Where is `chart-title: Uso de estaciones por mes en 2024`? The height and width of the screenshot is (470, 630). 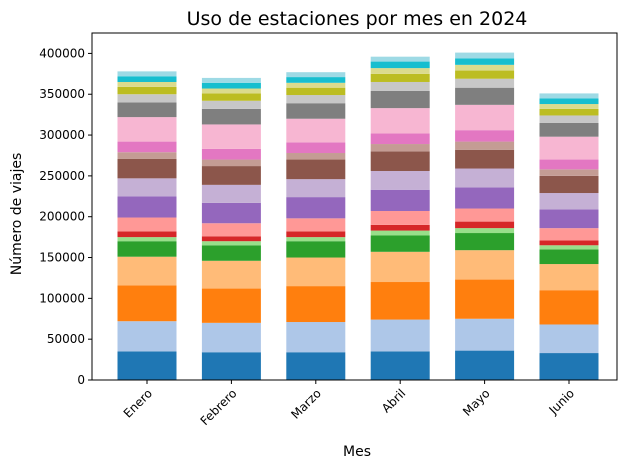
chart-title: Uso de estaciones por mes en 2024 is located at coordinates (357, 19).